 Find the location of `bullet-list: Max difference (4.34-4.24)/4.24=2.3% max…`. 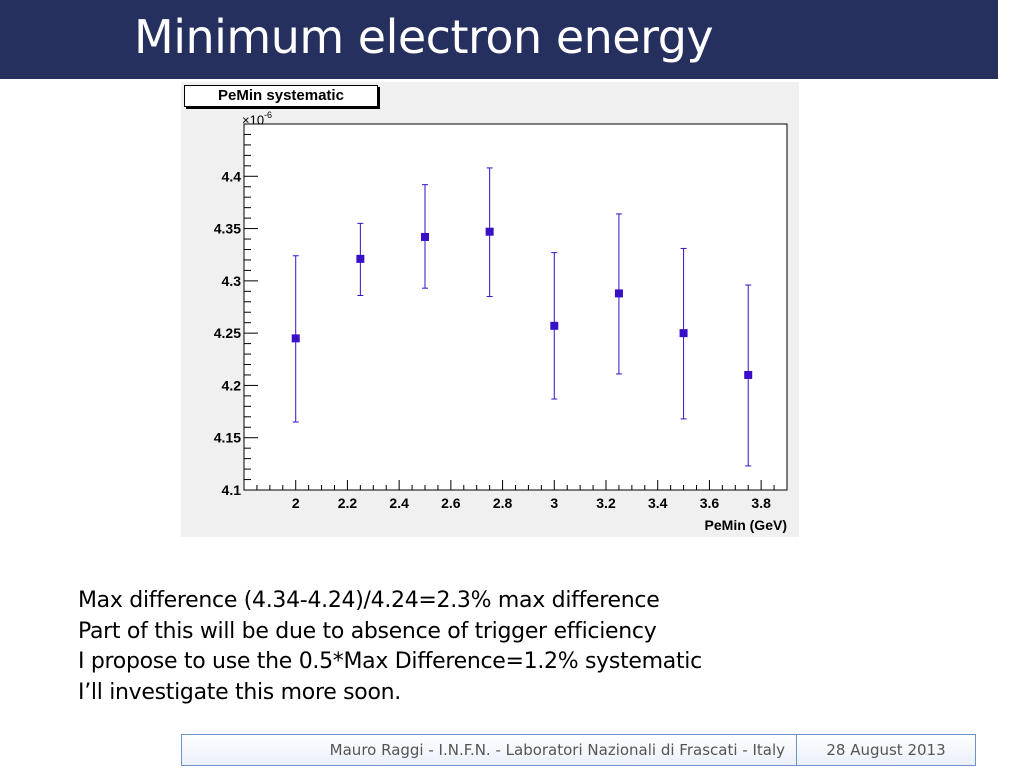

bullet-list: Max difference (4.34-4.24)/4.24=2.3% max… is located at coordinates (390, 647).